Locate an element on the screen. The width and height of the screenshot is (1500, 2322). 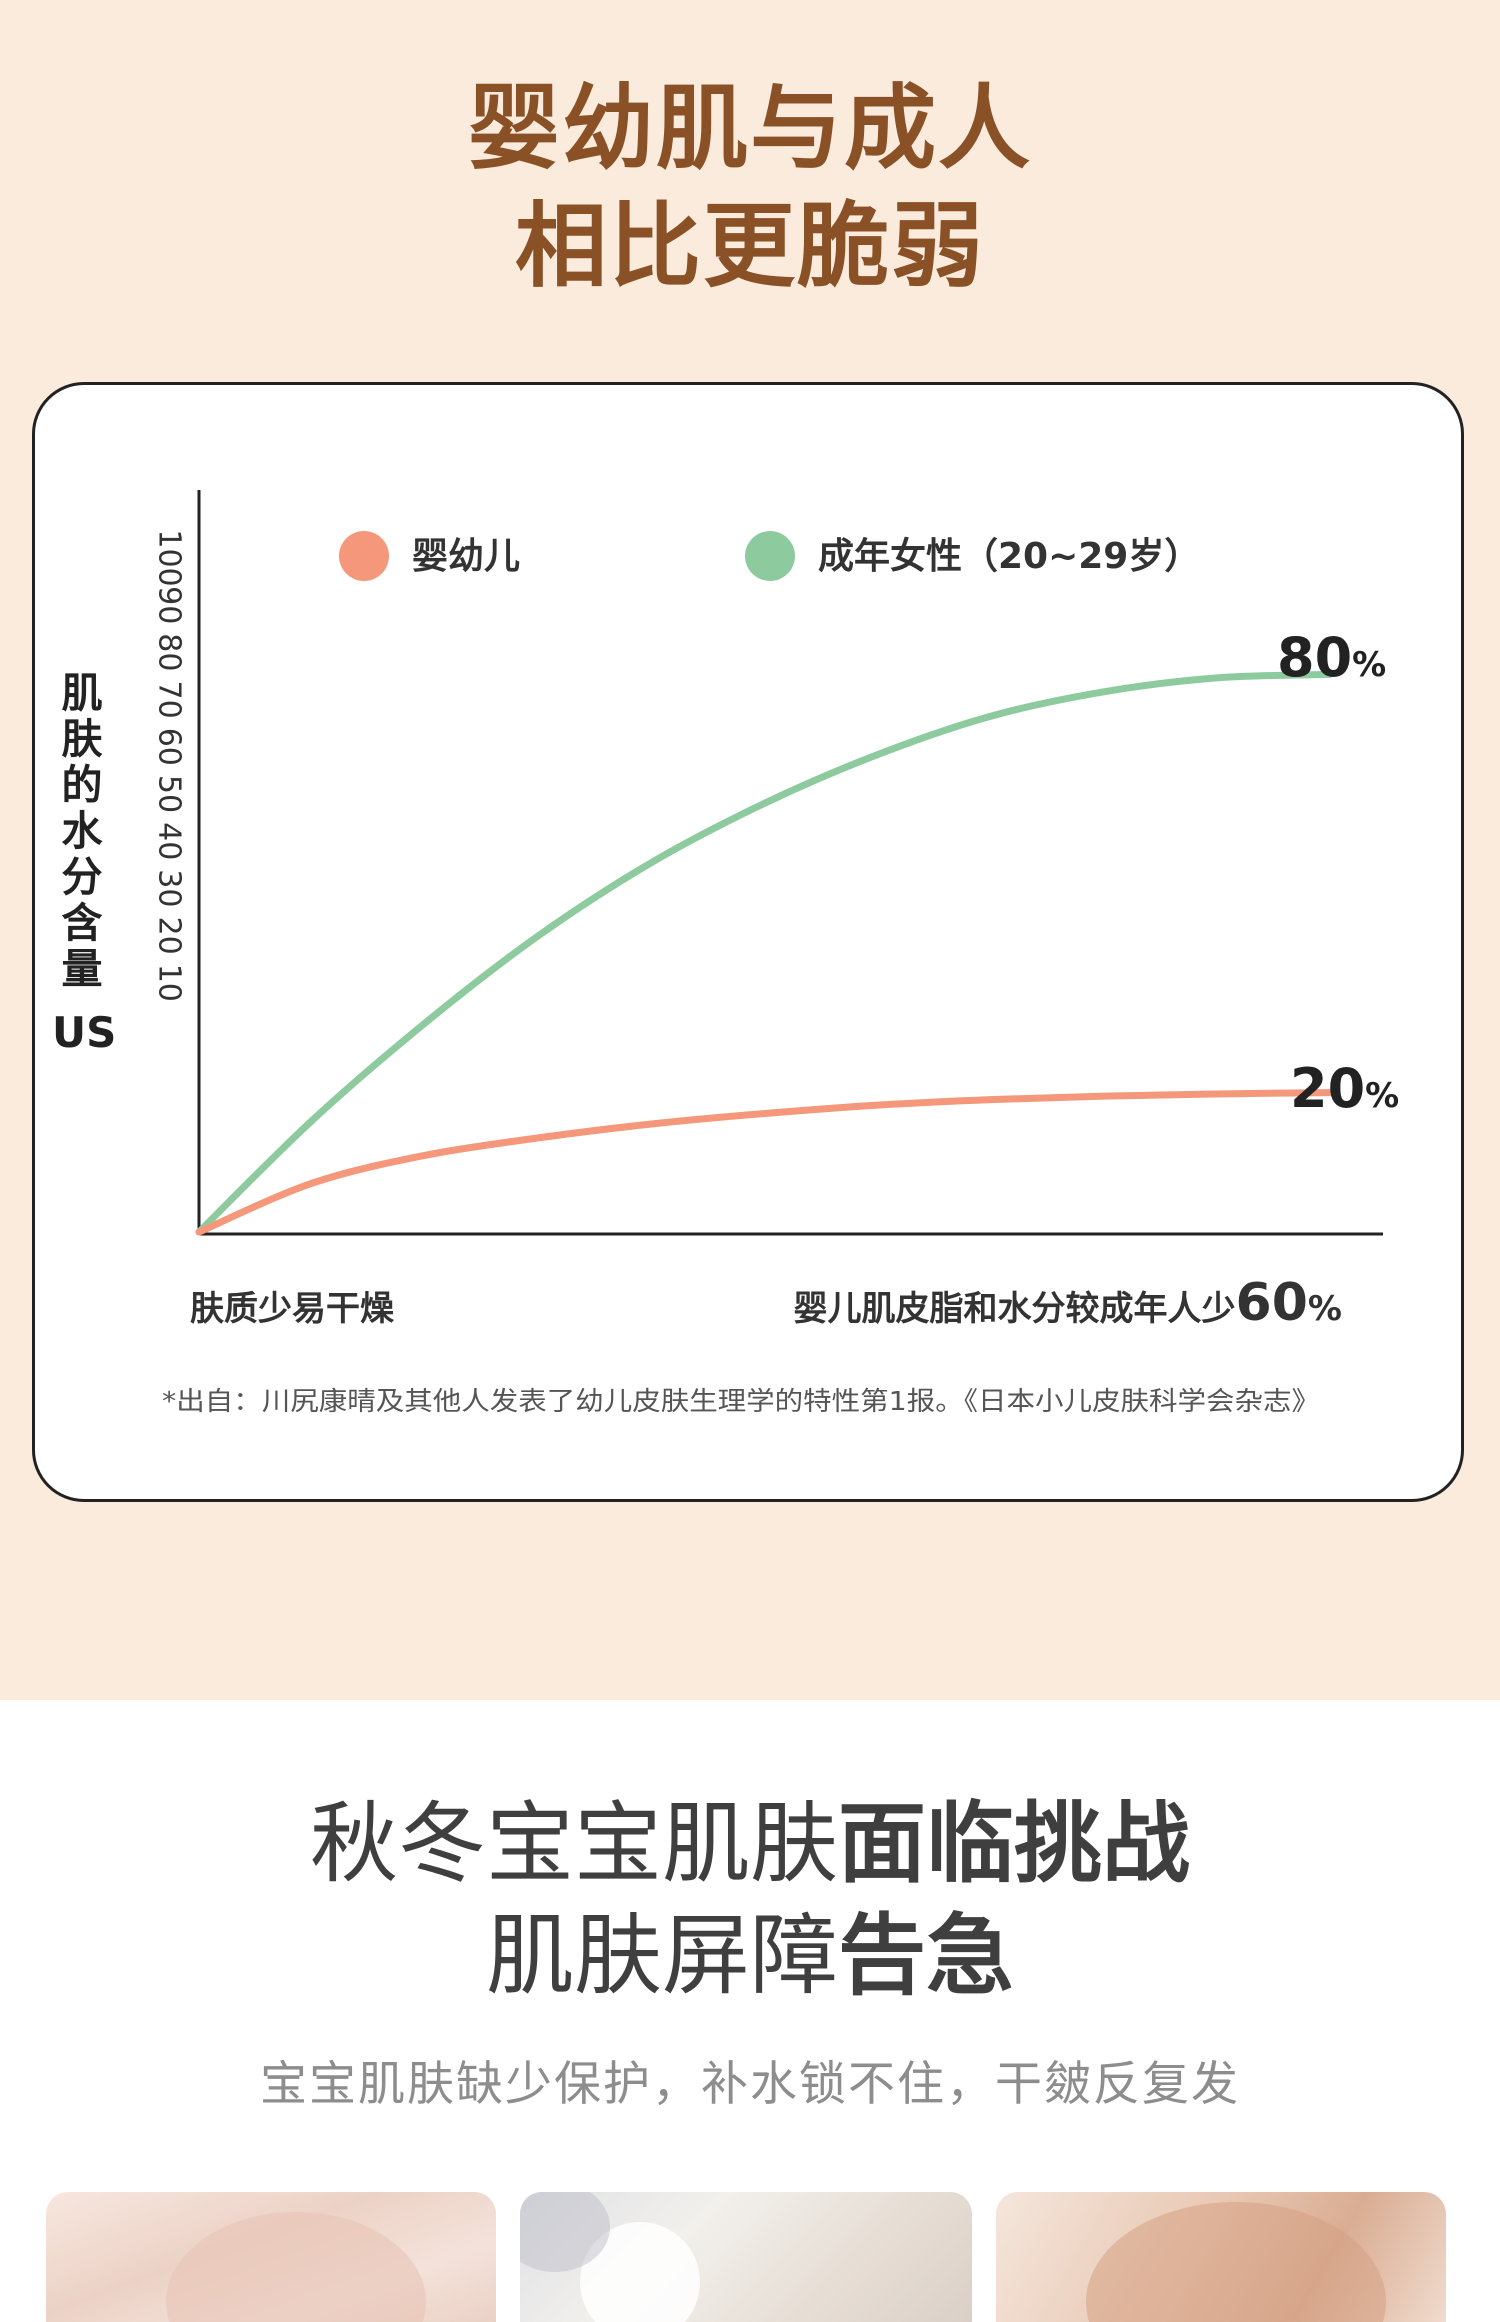
legend-label-infant: 婴幼儿 is located at coordinates (466, 556).